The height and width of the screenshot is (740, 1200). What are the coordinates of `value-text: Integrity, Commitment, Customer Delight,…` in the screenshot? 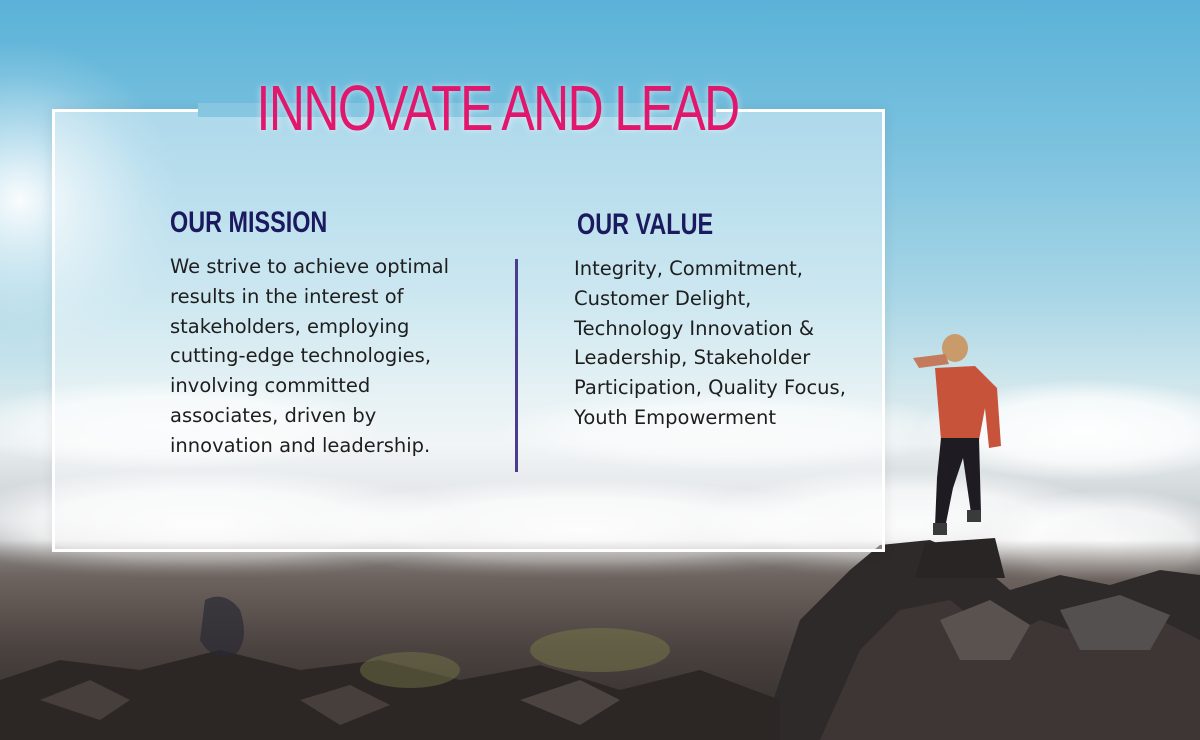 It's located at (710, 343).